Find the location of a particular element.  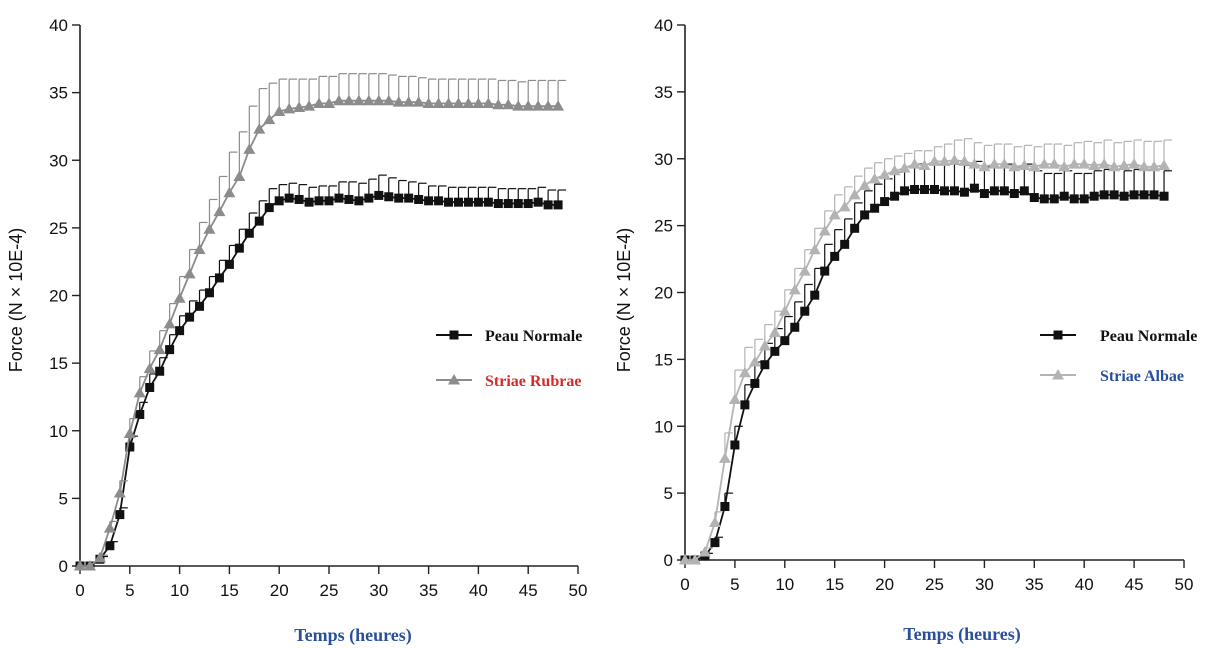

x-tick-label: 5 is located at coordinates (734, 584).